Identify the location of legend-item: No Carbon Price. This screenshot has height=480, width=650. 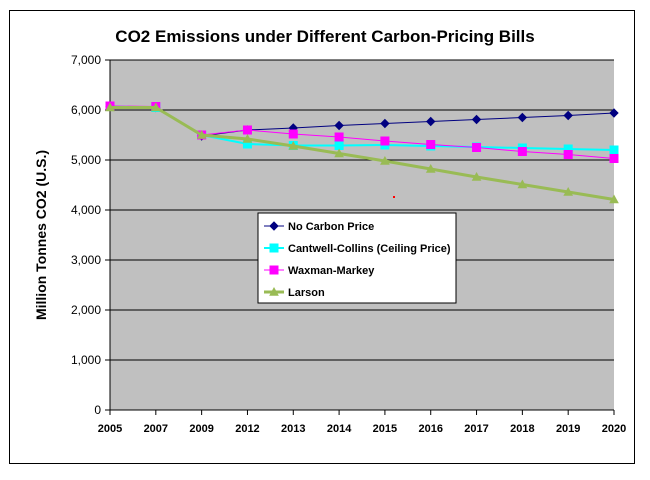
(319, 227).